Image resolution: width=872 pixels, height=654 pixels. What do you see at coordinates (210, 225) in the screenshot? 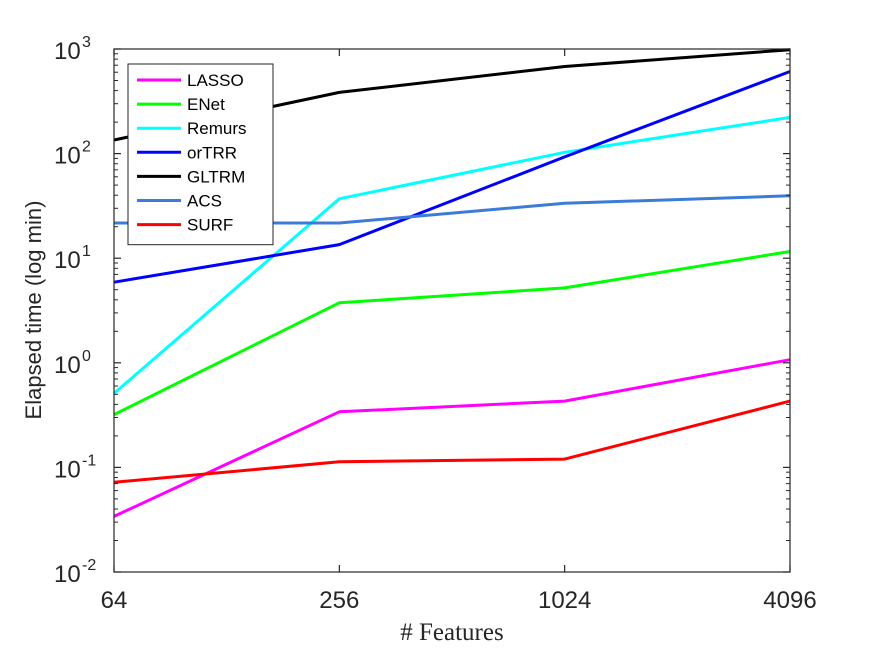
I see `legend-label: SURF` at bounding box center [210, 225].